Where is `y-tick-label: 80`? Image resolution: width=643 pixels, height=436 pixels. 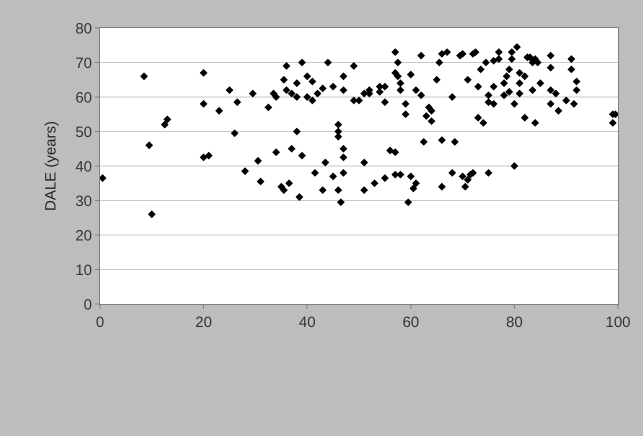 y-tick-label: 80 is located at coordinates (83, 29).